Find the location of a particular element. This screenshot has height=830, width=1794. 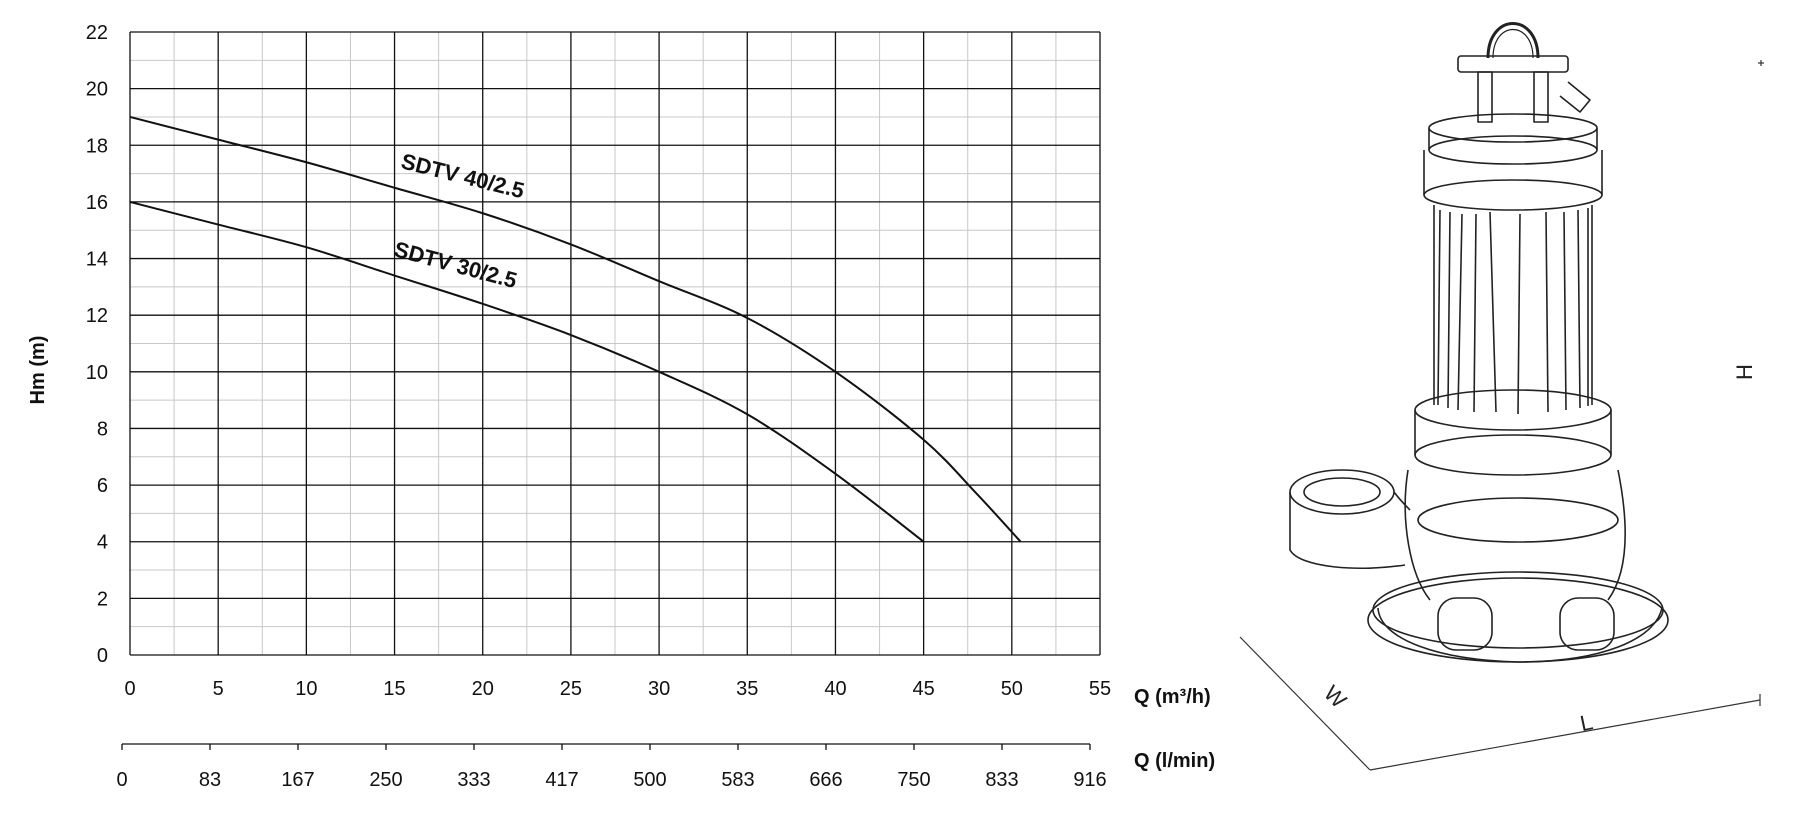

y-tick-label: 0 is located at coordinates (102, 656).